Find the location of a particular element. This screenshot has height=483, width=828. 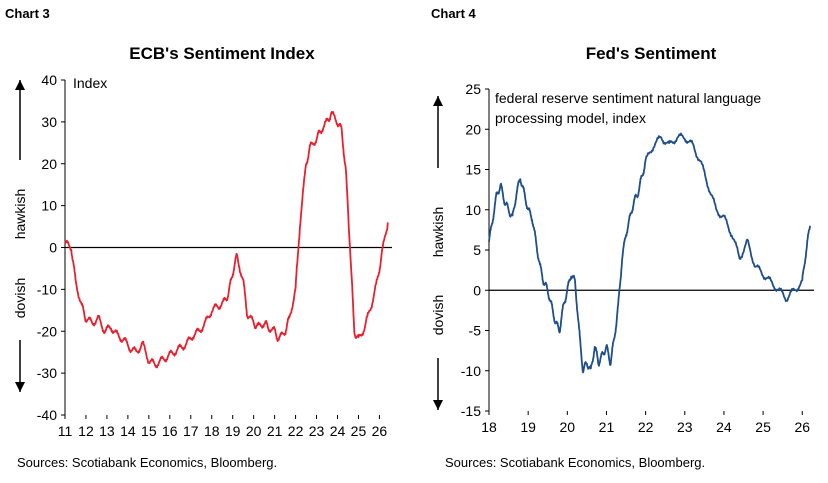

x-tick-label: 16 is located at coordinates (170, 431).